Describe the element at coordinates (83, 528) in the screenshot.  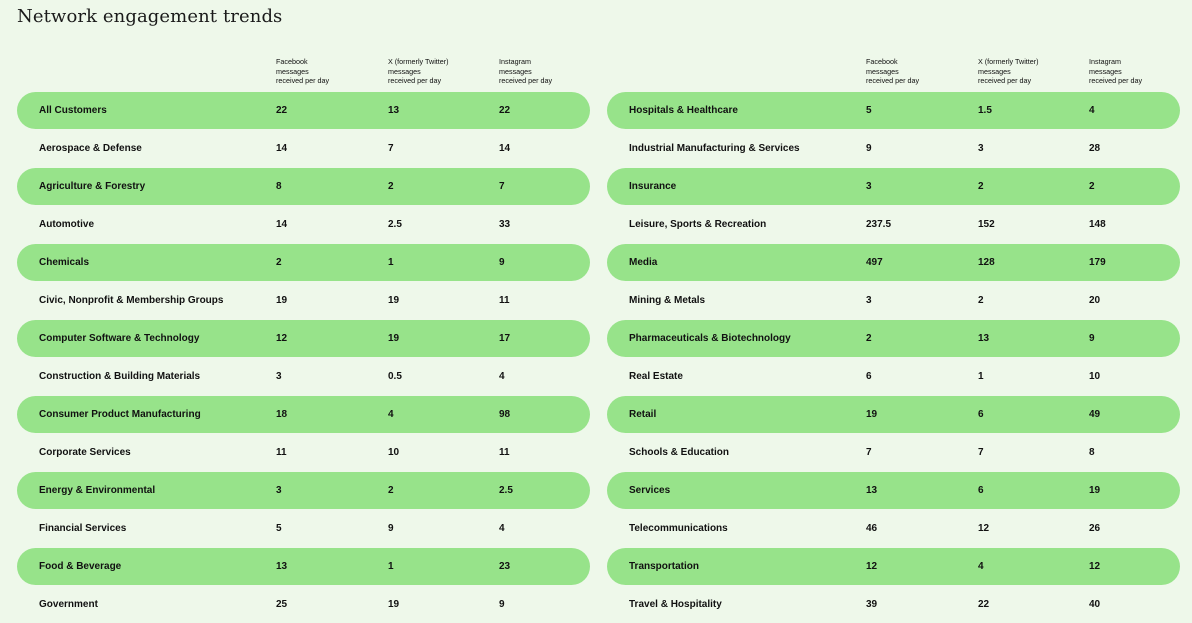
I see `industry-label: Financial Services` at that location.